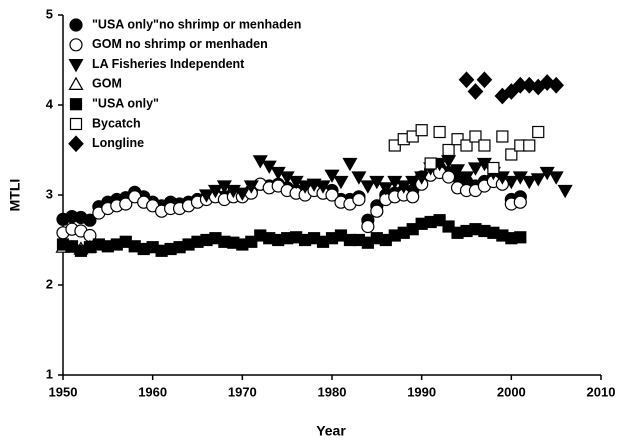 Image resolution: width=638 pixels, height=447 pixels. Describe the element at coordinates (49, 193) in the screenshot. I see `y-tick-label: 3` at that location.